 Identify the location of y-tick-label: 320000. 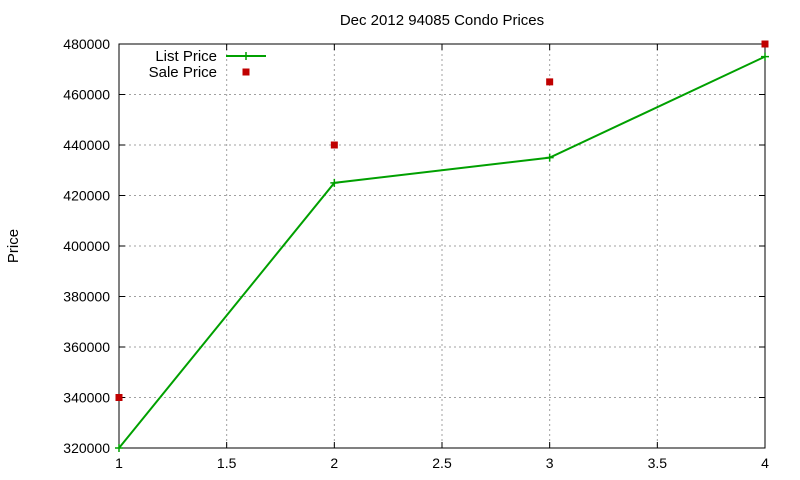
(86, 448).